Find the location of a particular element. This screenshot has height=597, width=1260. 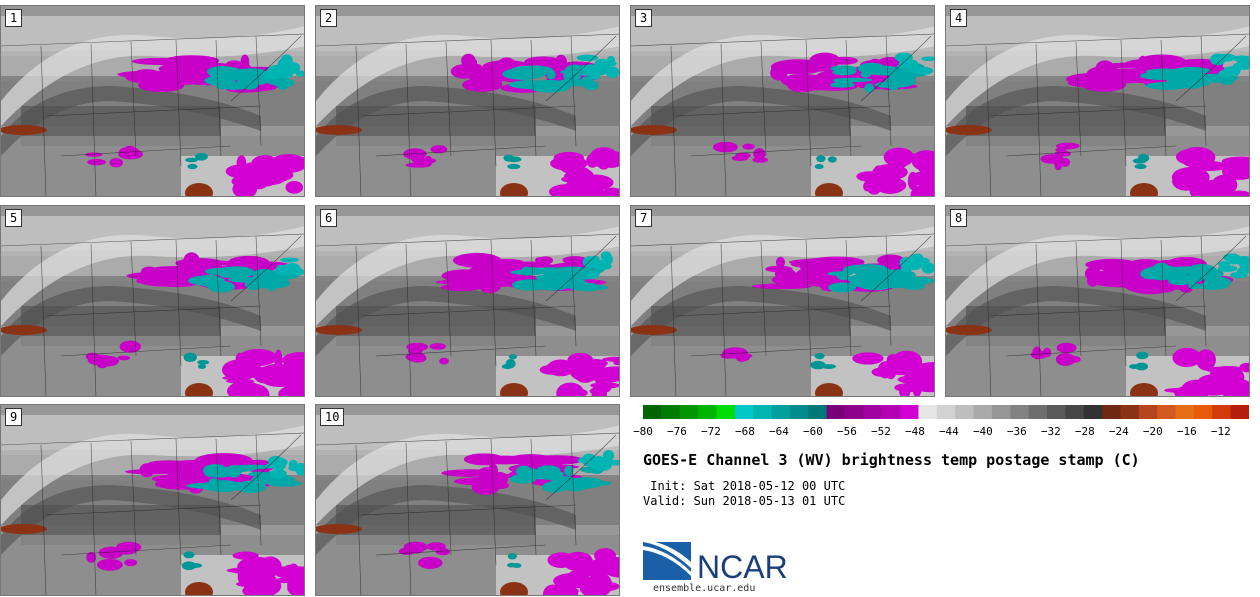

member-number: 6 is located at coordinates (329, 218).